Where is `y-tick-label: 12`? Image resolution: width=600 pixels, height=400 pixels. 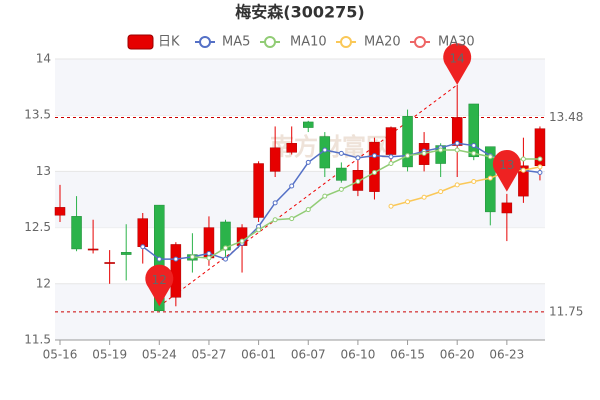 y-tick-label: 12 is located at coordinates (43, 283).